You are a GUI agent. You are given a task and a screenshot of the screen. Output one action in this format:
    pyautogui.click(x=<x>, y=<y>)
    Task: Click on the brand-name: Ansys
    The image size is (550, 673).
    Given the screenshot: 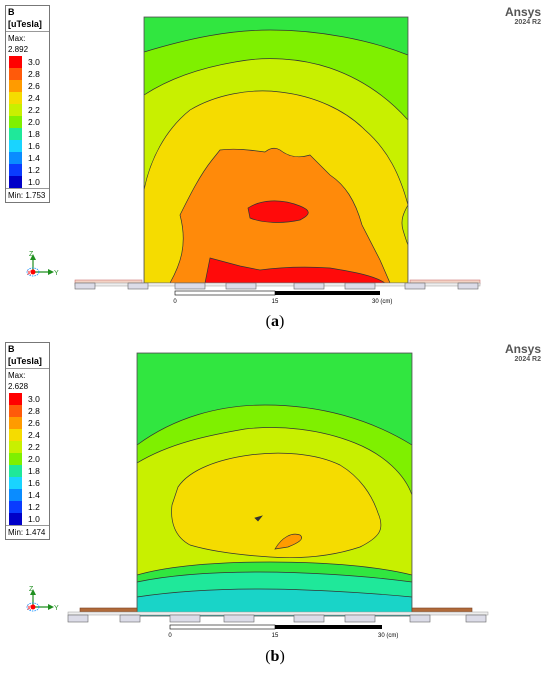 What is the action you would take?
    pyautogui.click(x=522, y=12)
    